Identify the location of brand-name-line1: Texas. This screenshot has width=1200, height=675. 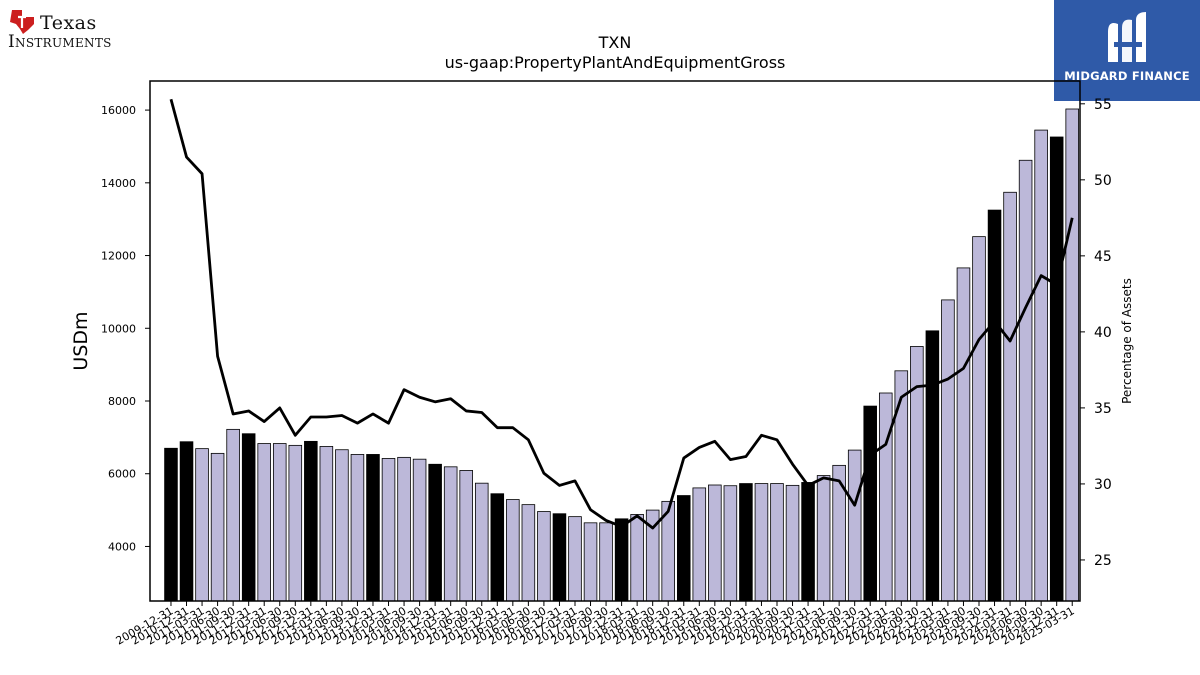
(68, 23).